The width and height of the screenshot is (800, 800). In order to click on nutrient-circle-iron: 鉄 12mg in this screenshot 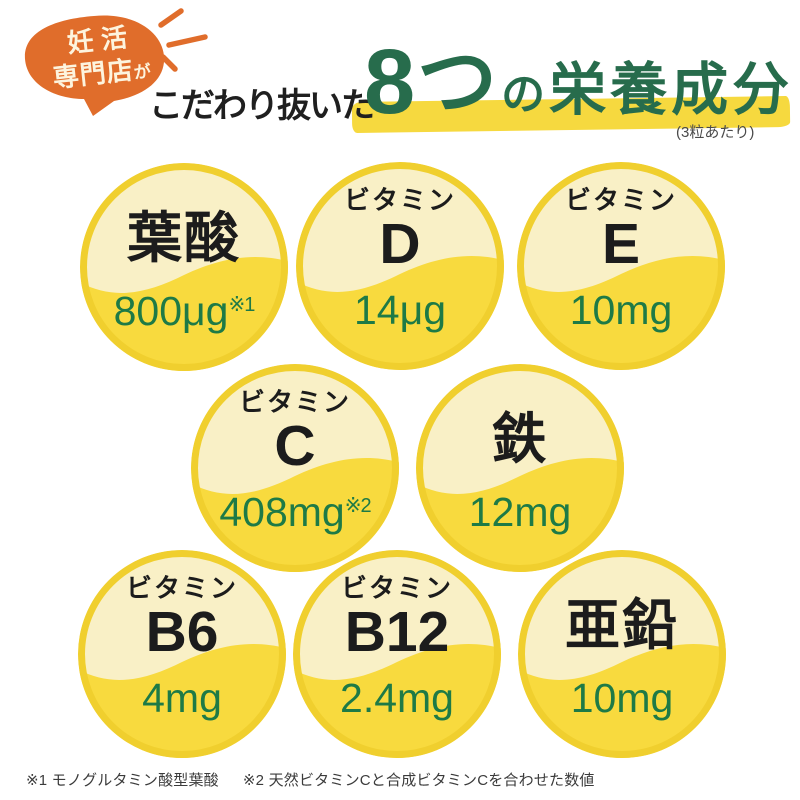, I will do `click(520, 468)`.